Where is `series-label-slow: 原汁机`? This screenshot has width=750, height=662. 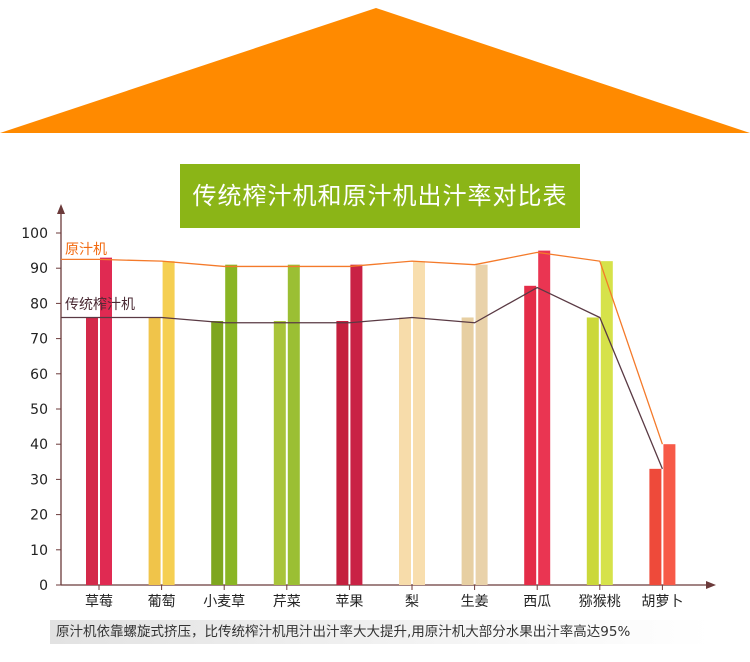 series-label-slow: 原汁机 is located at coordinates (86, 250).